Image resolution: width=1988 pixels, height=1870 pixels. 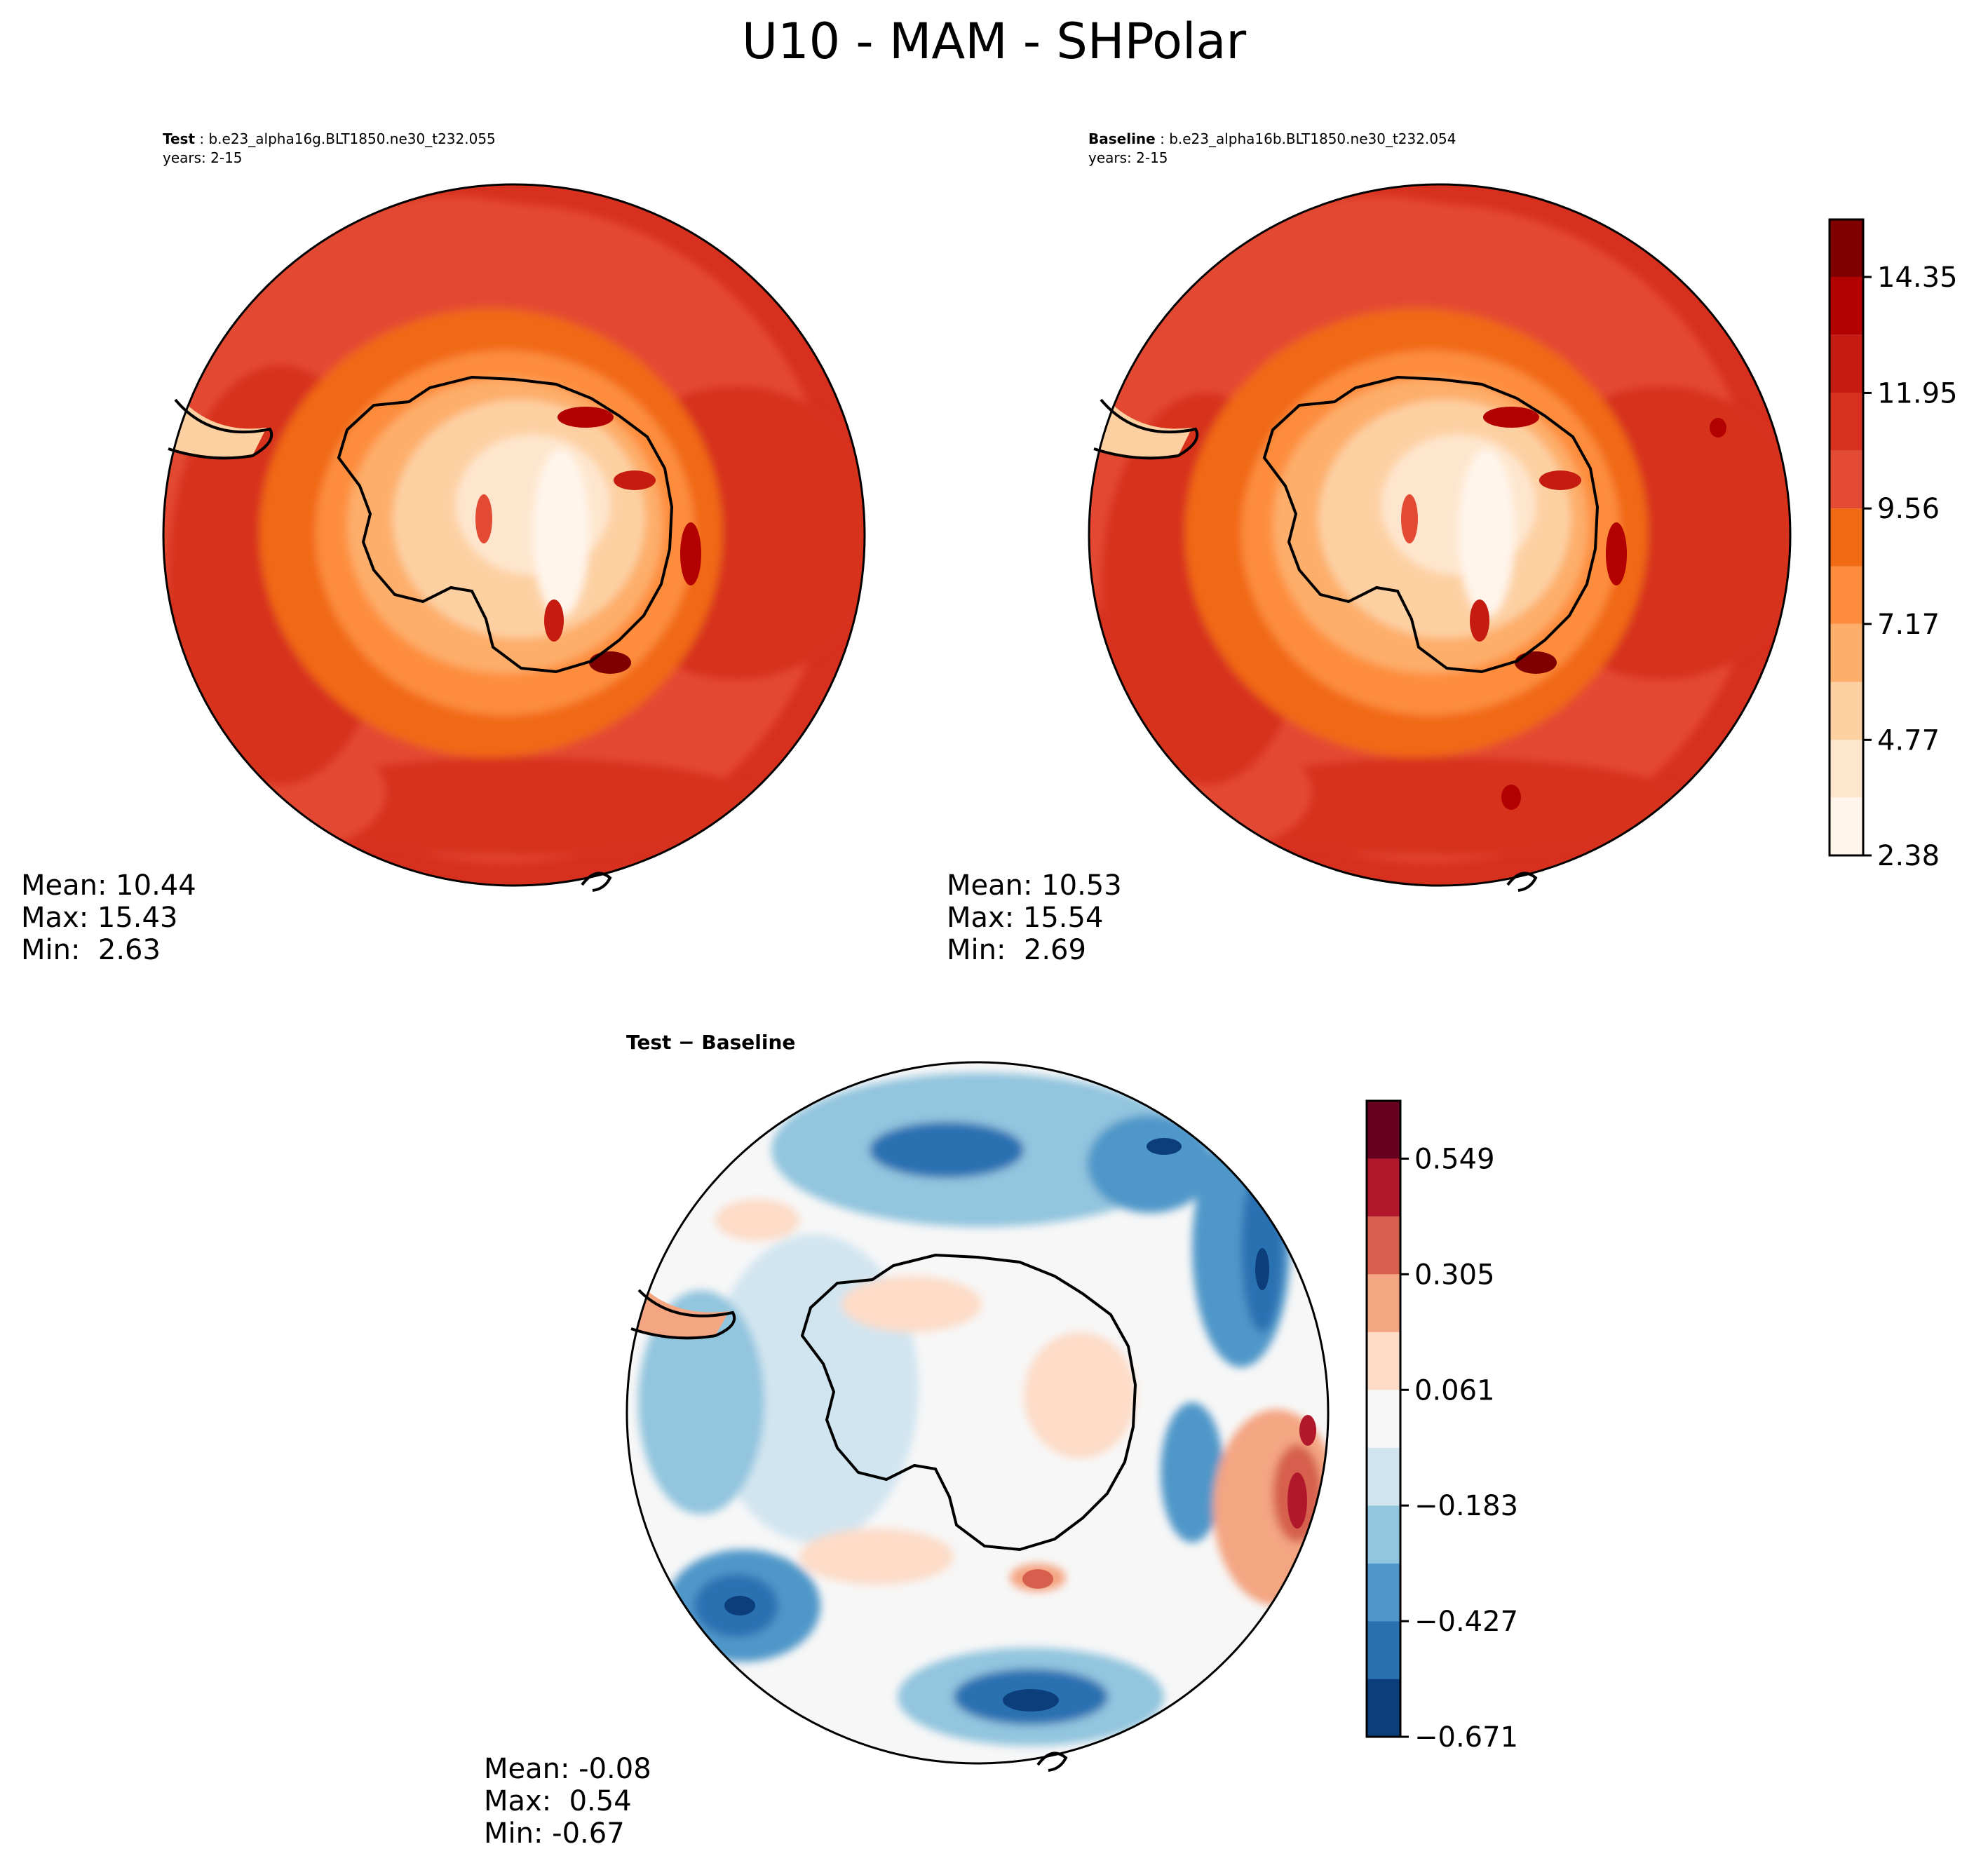 What do you see at coordinates (179, 138) in the screenshot?
I see `test-label: Test` at bounding box center [179, 138].